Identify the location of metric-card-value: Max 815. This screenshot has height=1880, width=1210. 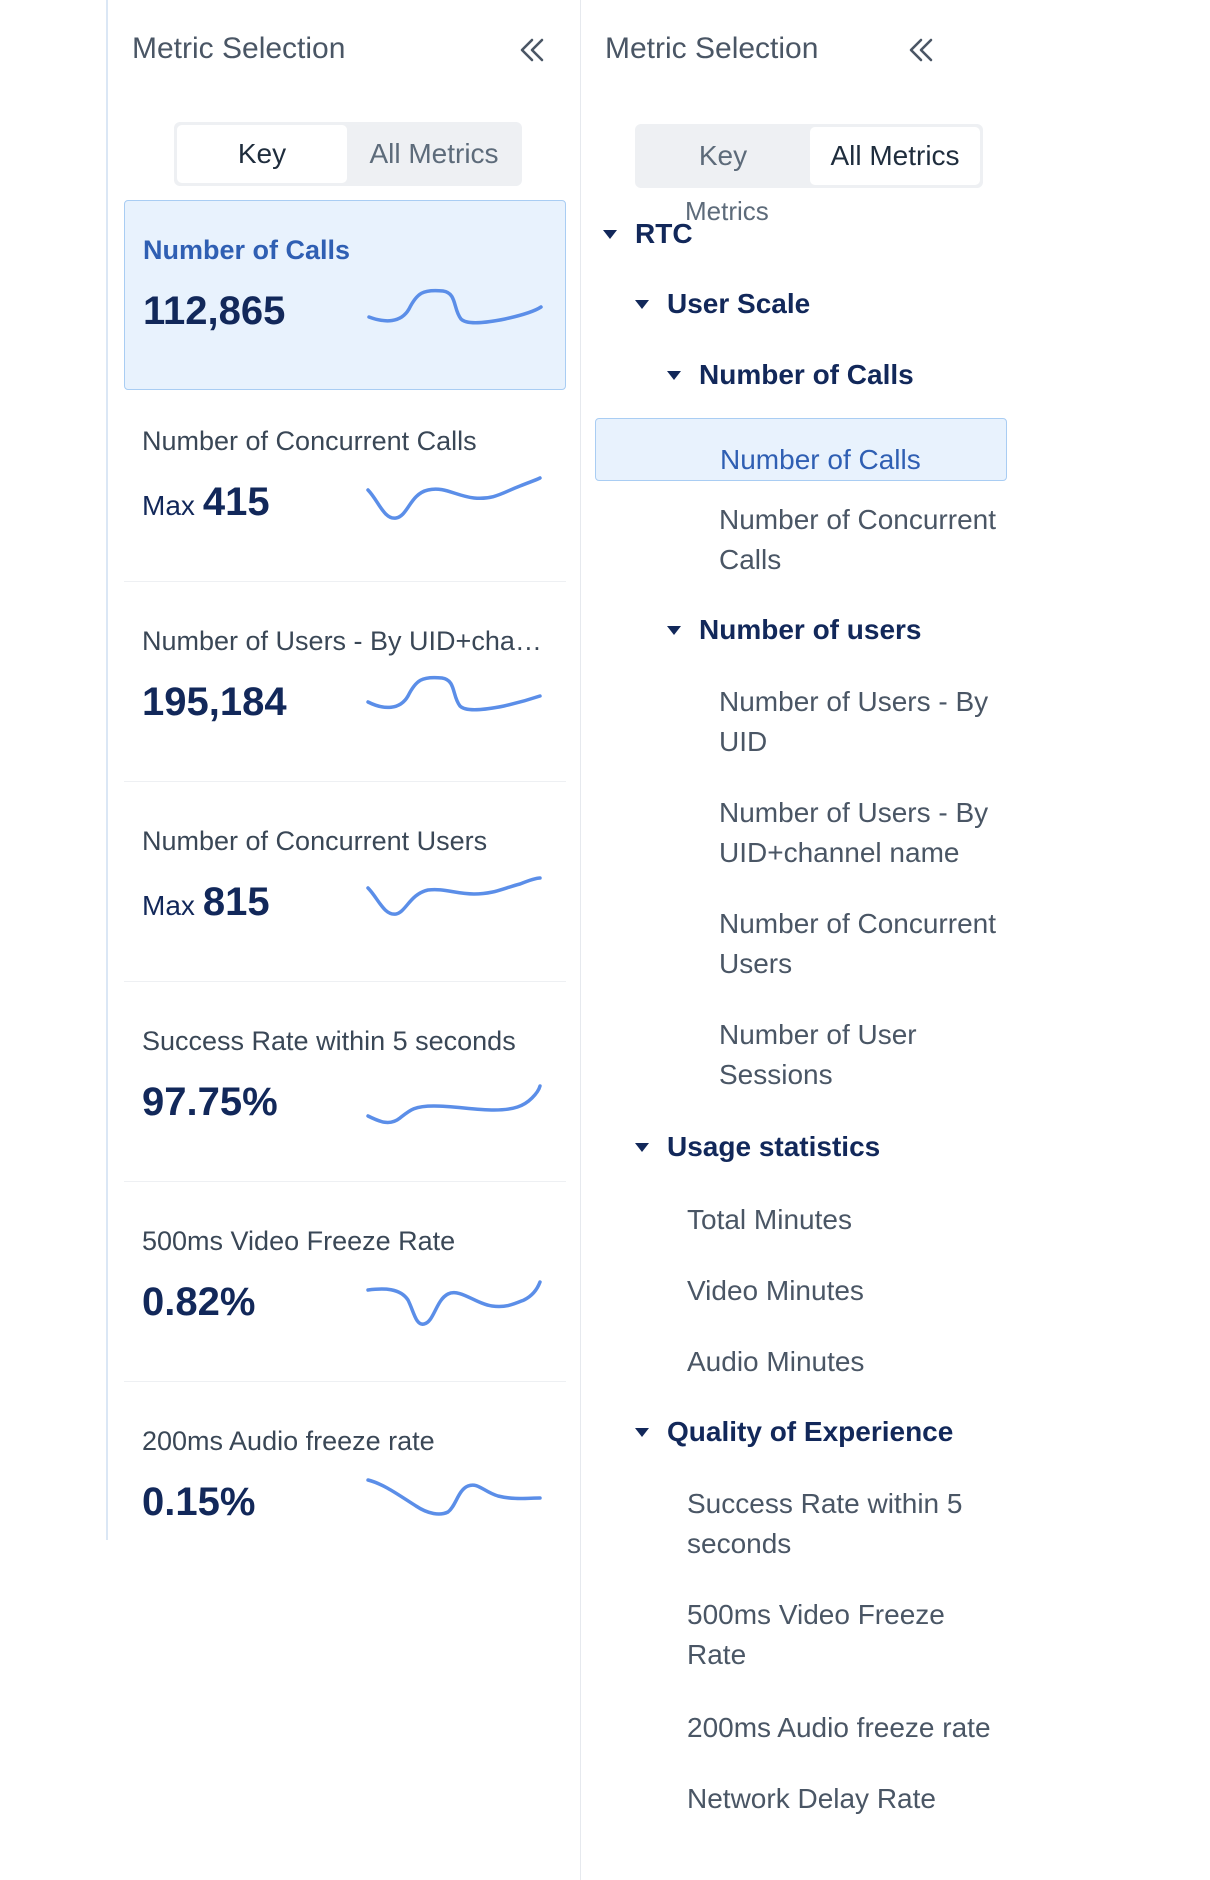
(206, 902).